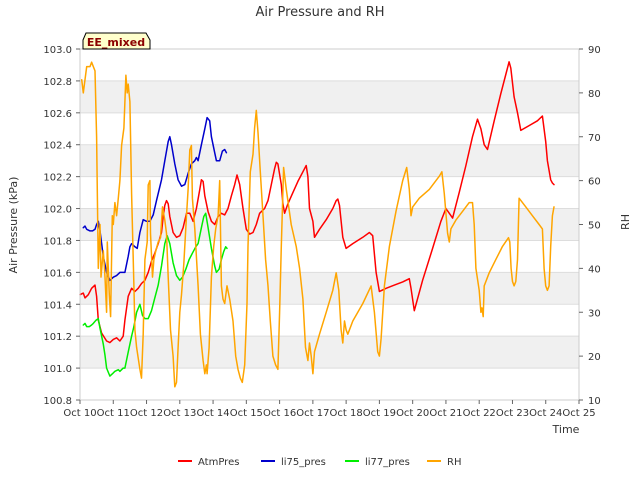 This screenshot has height=480, width=640. What do you see at coordinates (57, 401) in the screenshot?
I see `y-tick-label: 100.8` at bounding box center [57, 401].